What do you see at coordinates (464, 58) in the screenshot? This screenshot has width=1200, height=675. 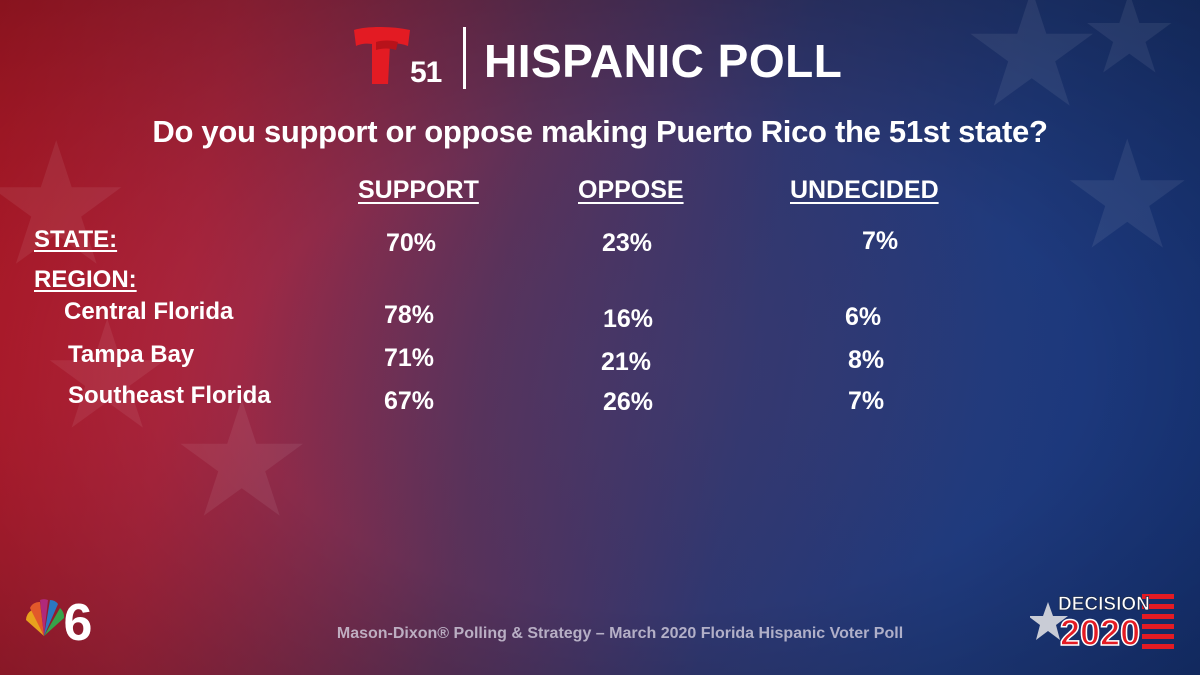 I see `header-divider` at bounding box center [464, 58].